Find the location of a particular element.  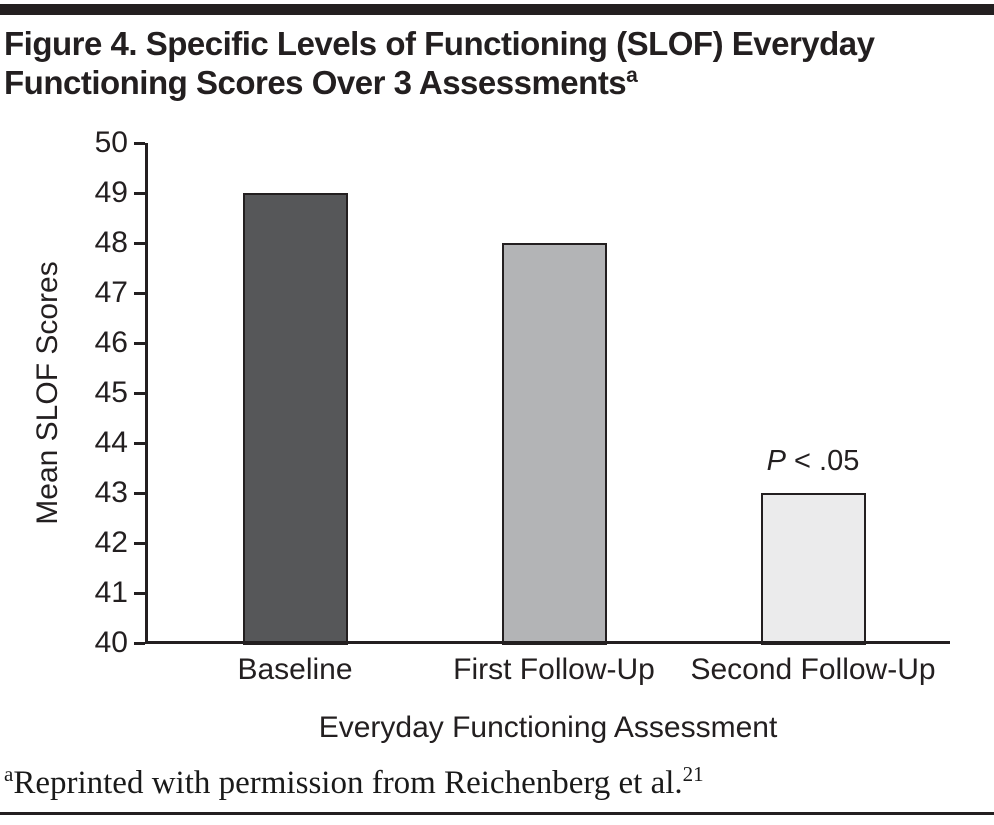

p-value-rest: < .05 is located at coordinates (822, 461).